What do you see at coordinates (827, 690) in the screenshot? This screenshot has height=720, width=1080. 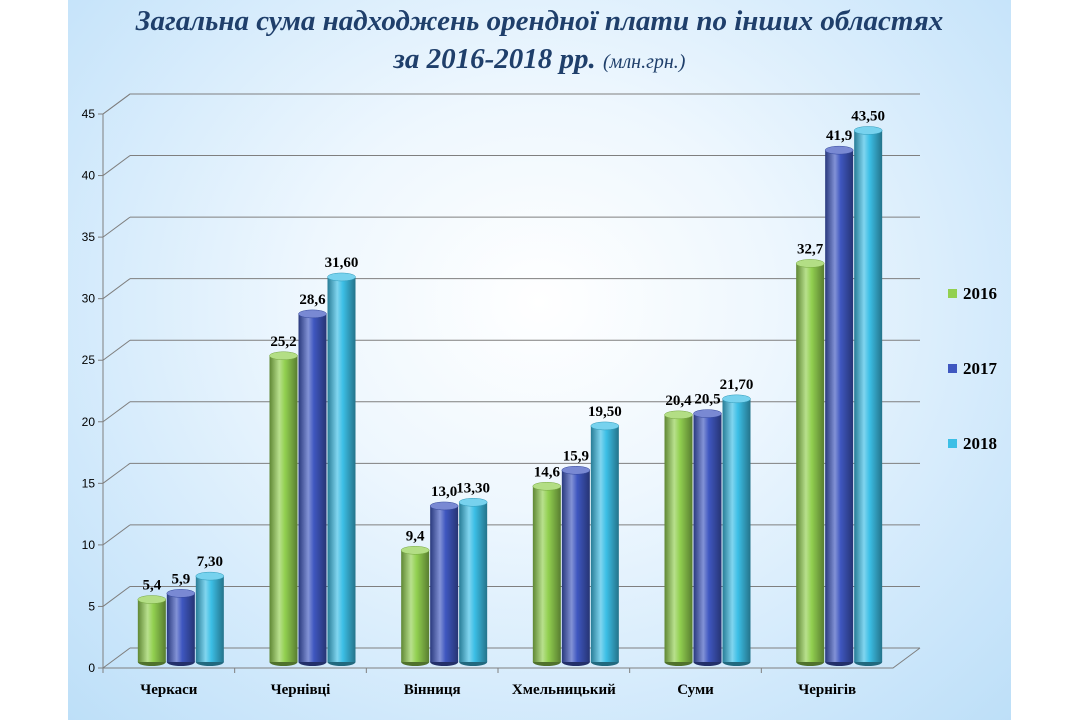 I see `category-label: Чернігів` at bounding box center [827, 690].